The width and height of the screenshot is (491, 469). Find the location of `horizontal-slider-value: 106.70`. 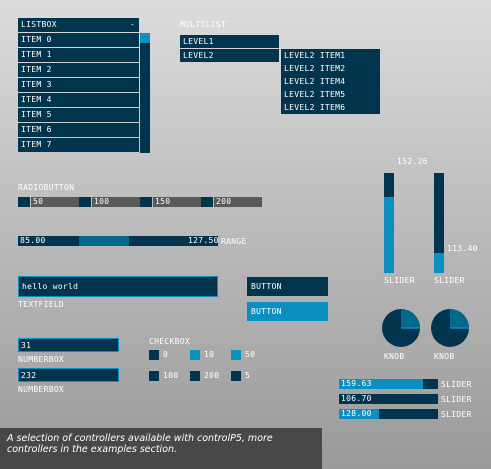

horizontal-slider-value: 106.70 is located at coordinates (356, 398).